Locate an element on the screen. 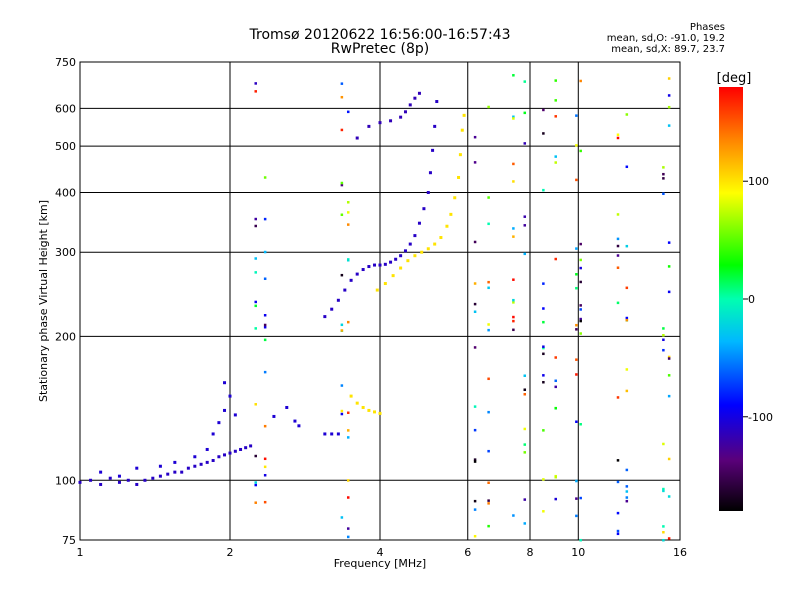  y-tick-label: 500 is located at coordinates (65, 146).